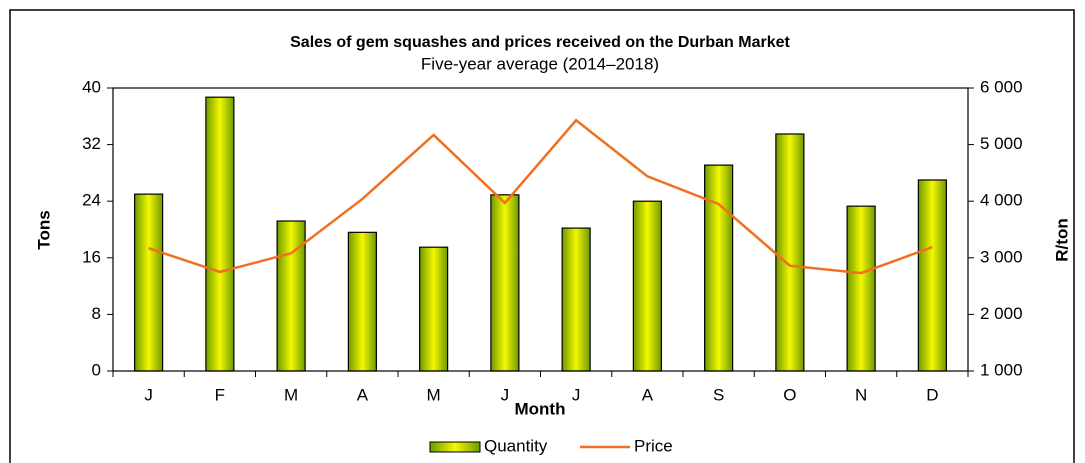 The height and width of the screenshot is (463, 1085). I want to click on y2-tick-label: 5 000, so click(1001, 143).